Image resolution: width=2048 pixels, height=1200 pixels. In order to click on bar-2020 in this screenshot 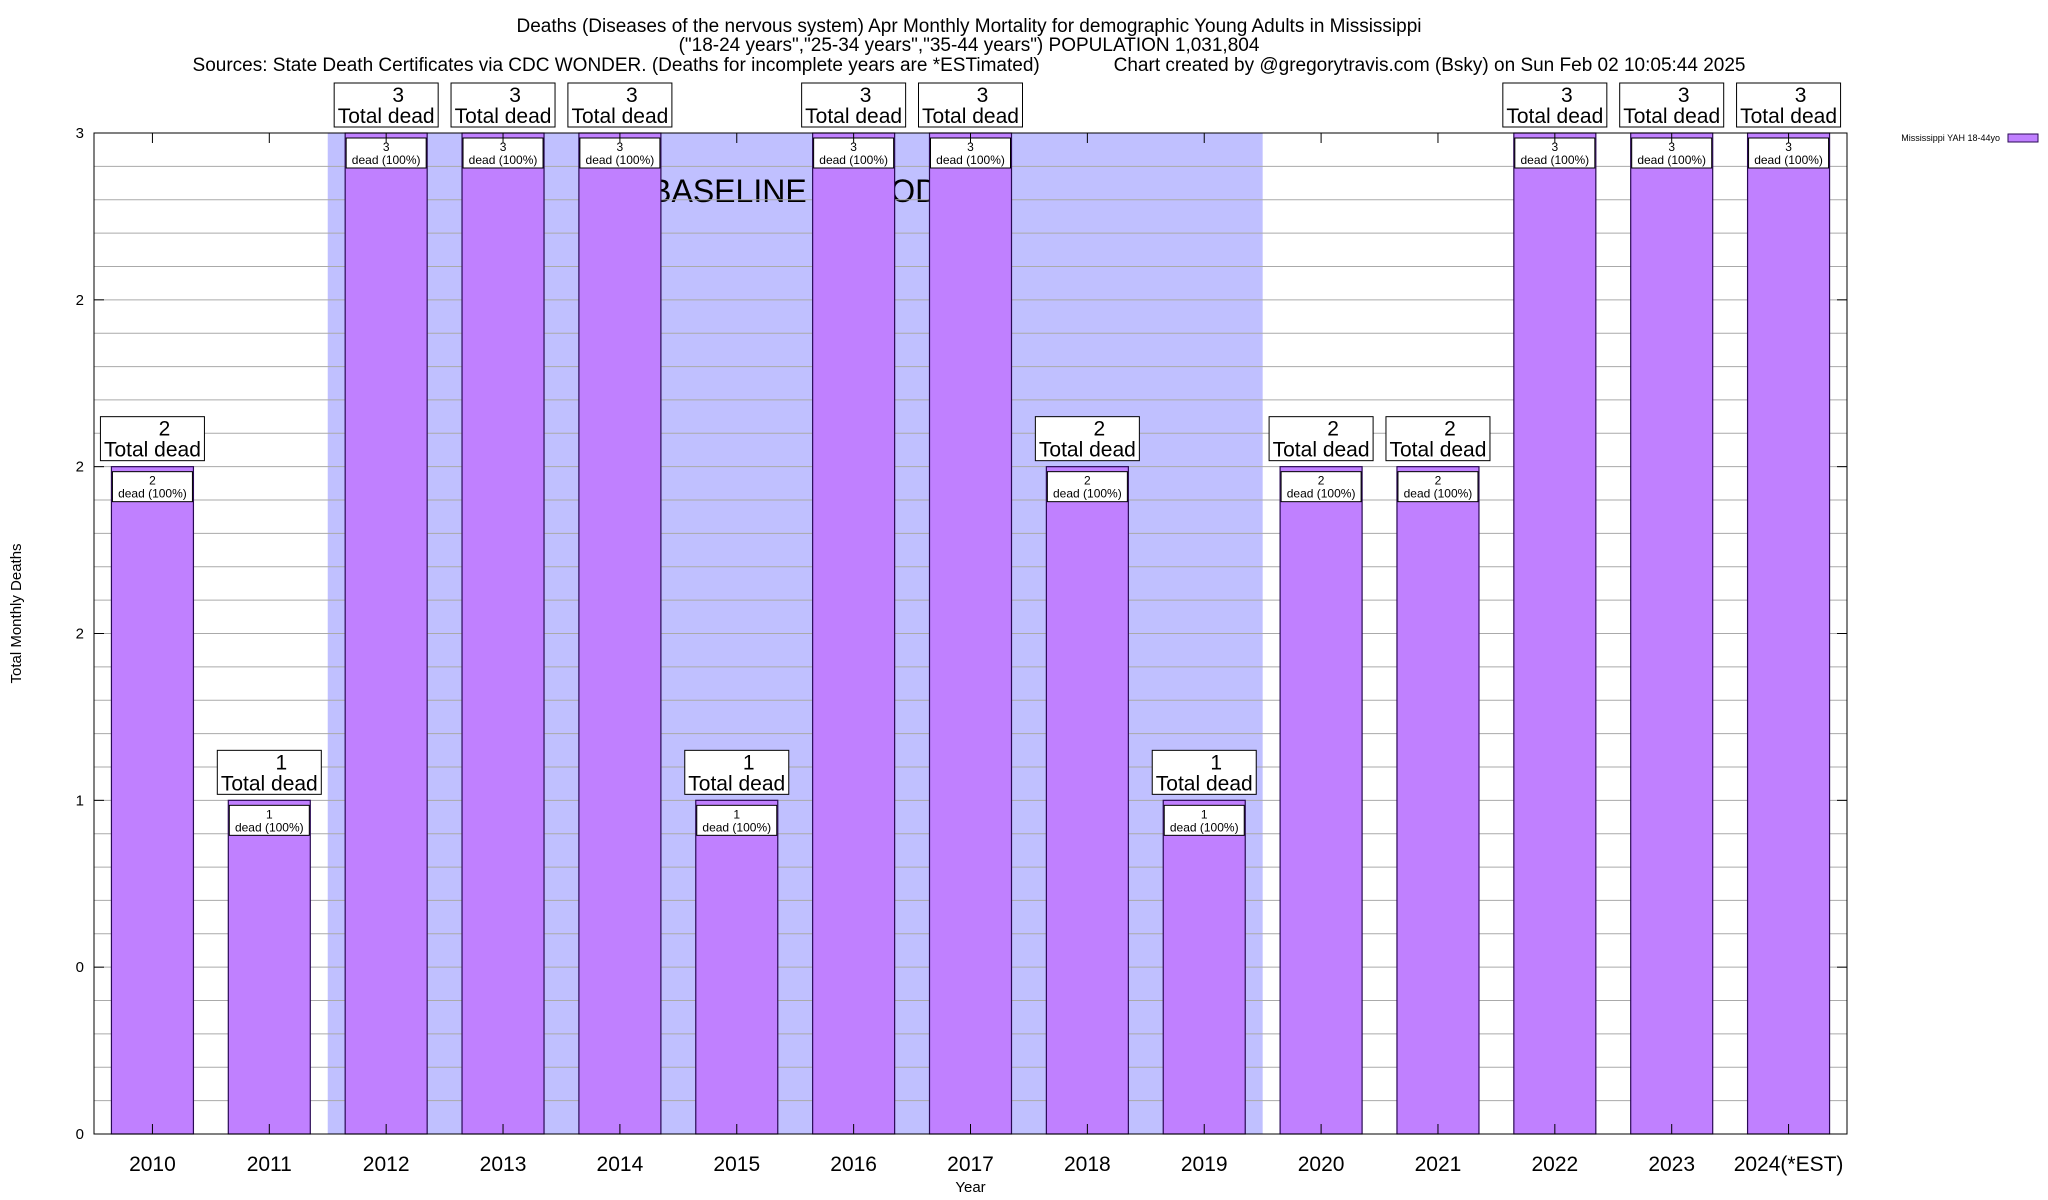, I will do `click(1321, 800)`.